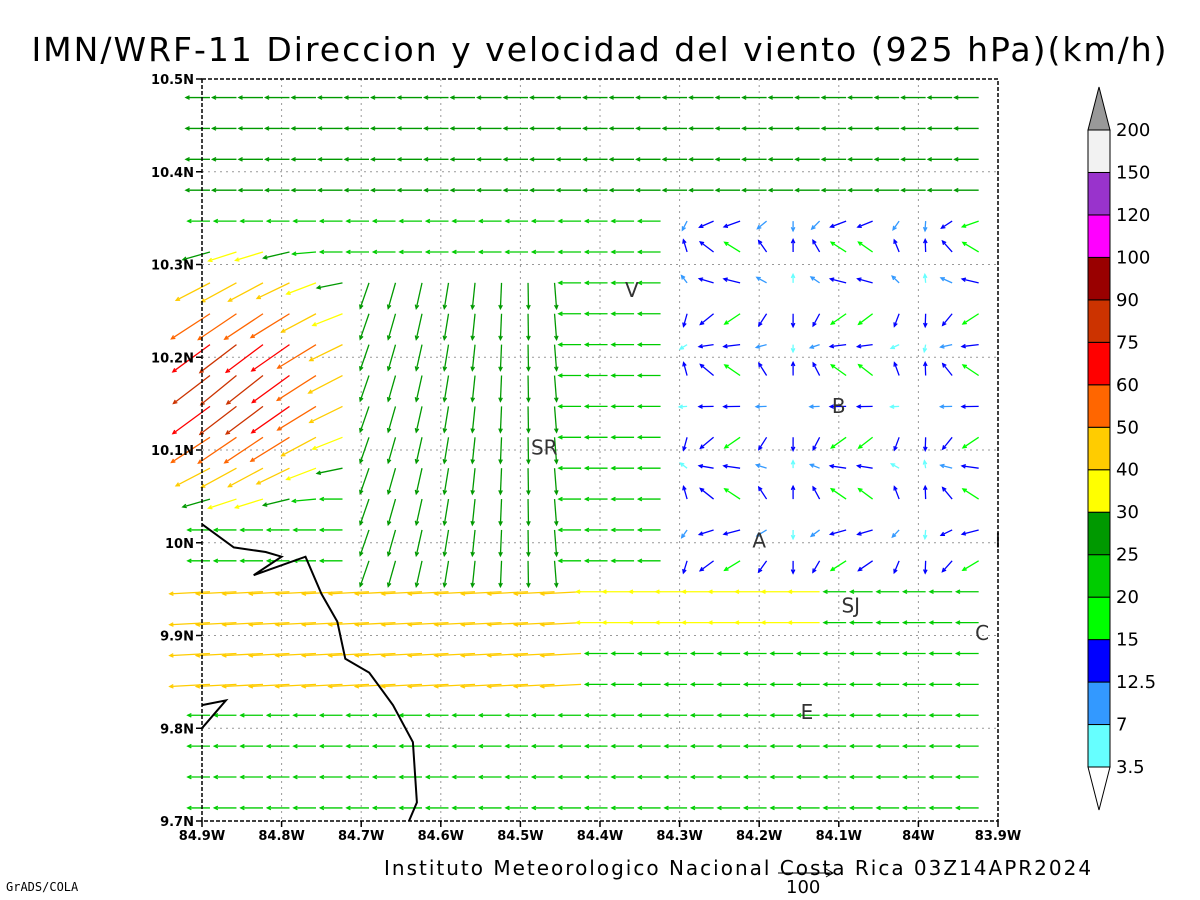  What do you see at coordinates (982, 633) in the screenshot?
I see `city-label: C` at bounding box center [982, 633].